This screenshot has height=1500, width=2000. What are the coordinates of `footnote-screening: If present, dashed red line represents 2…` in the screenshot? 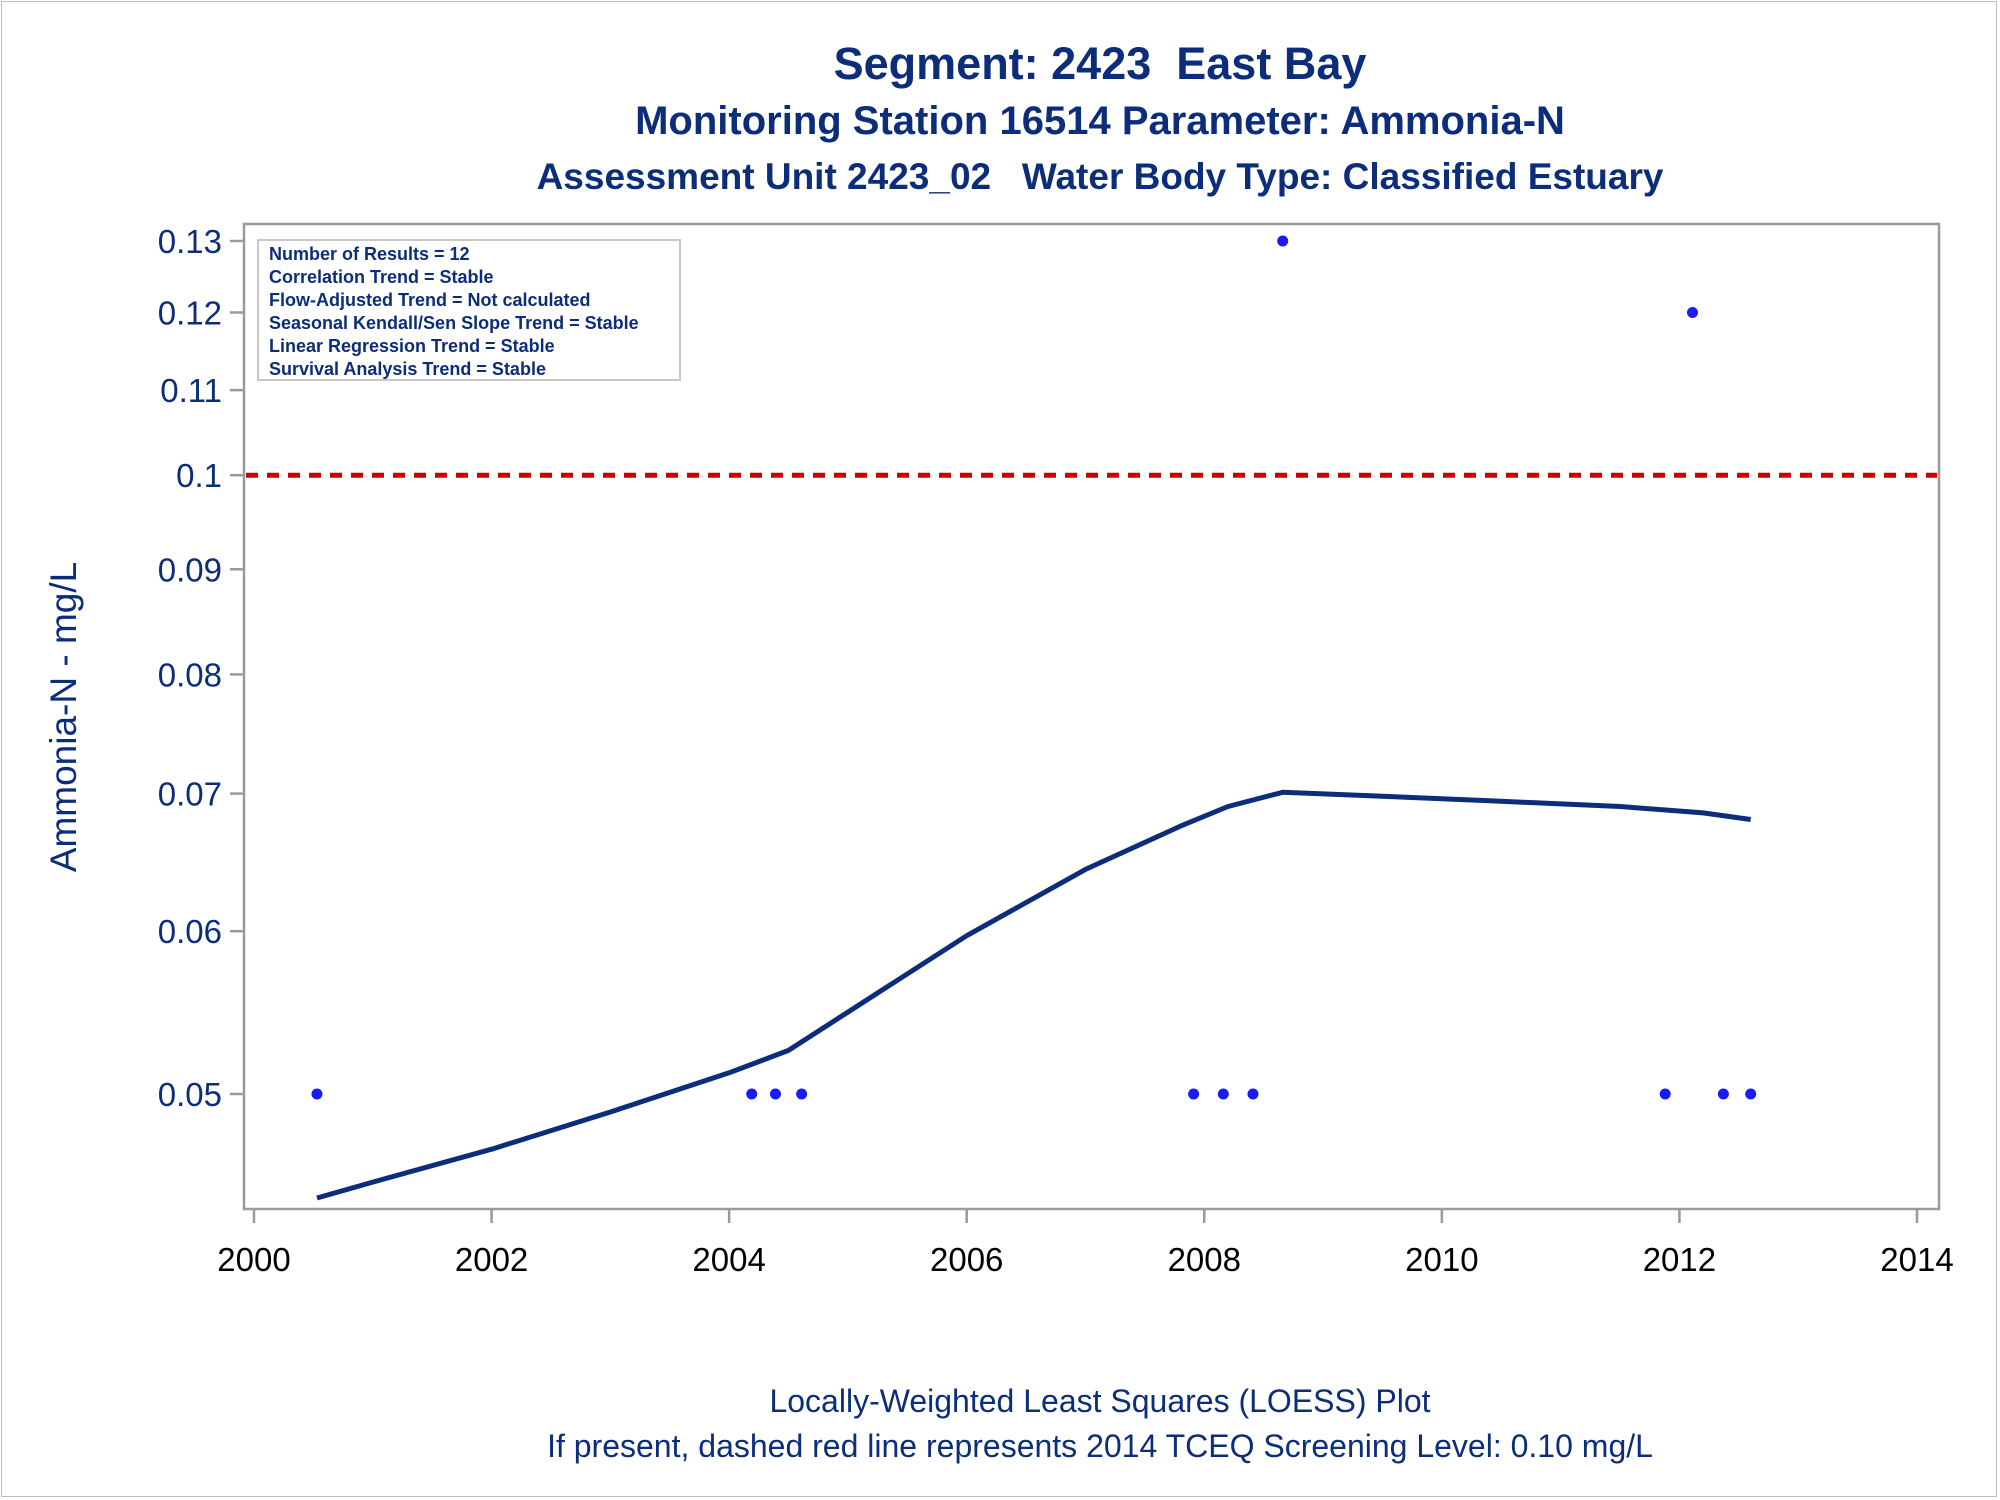 It's located at (1100, 1446).